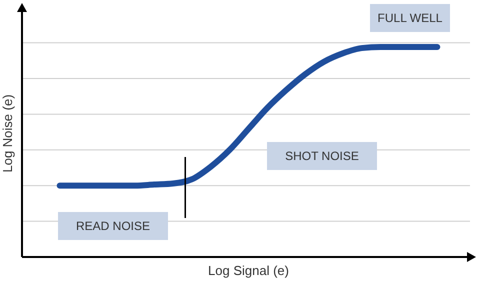 The image size is (480, 282). Describe the element at coordinates (113, 226) in the screenshot. I see `annotation: READ NOISE` at that location.